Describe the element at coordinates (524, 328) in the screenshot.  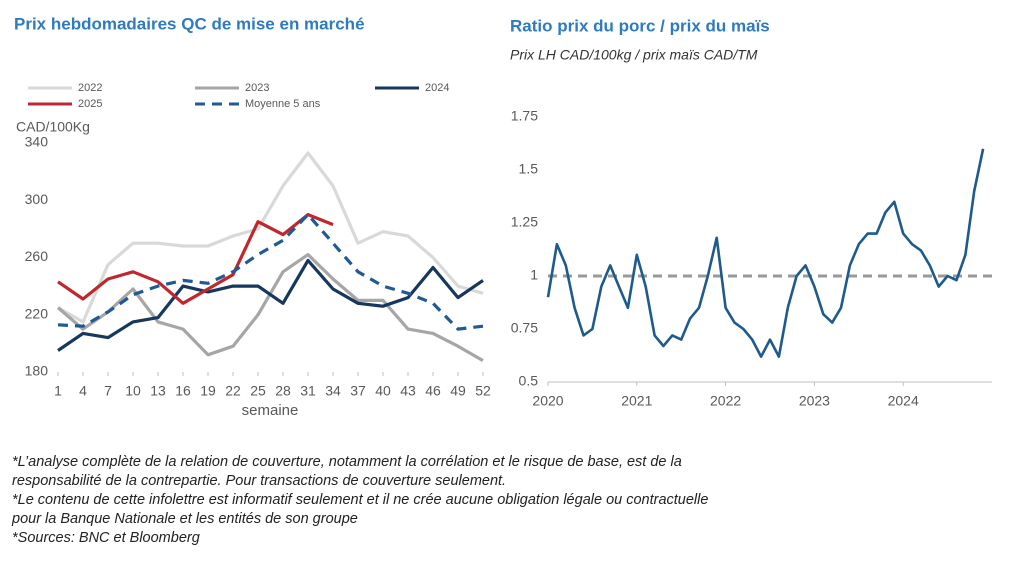
I see `y-tick-label: 0.75` at that location.